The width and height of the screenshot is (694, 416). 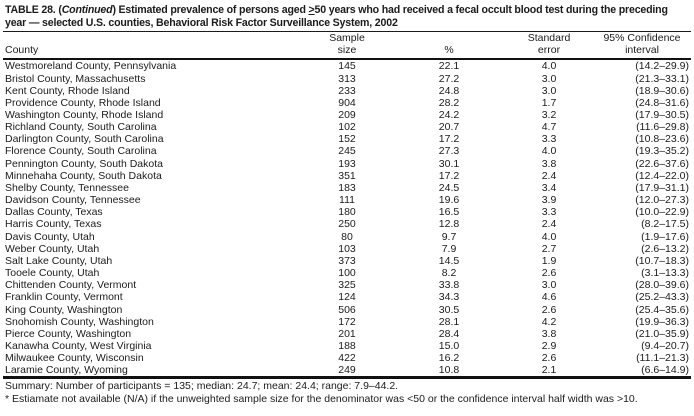 What do you see at coordinates (662, 102) in the screenshot?
I see `cell-confidence-interval: (24.8–31.6)` at bounding box center [662, 102].